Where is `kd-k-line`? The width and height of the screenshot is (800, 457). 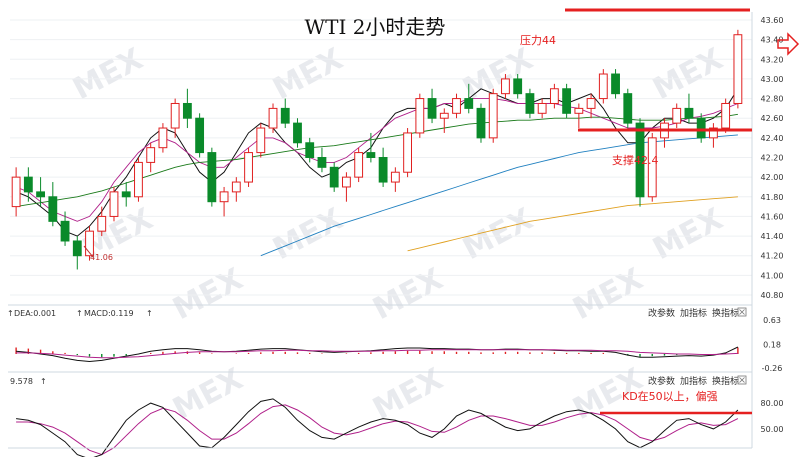
kd-k-line is located at coordinates (377, 427).